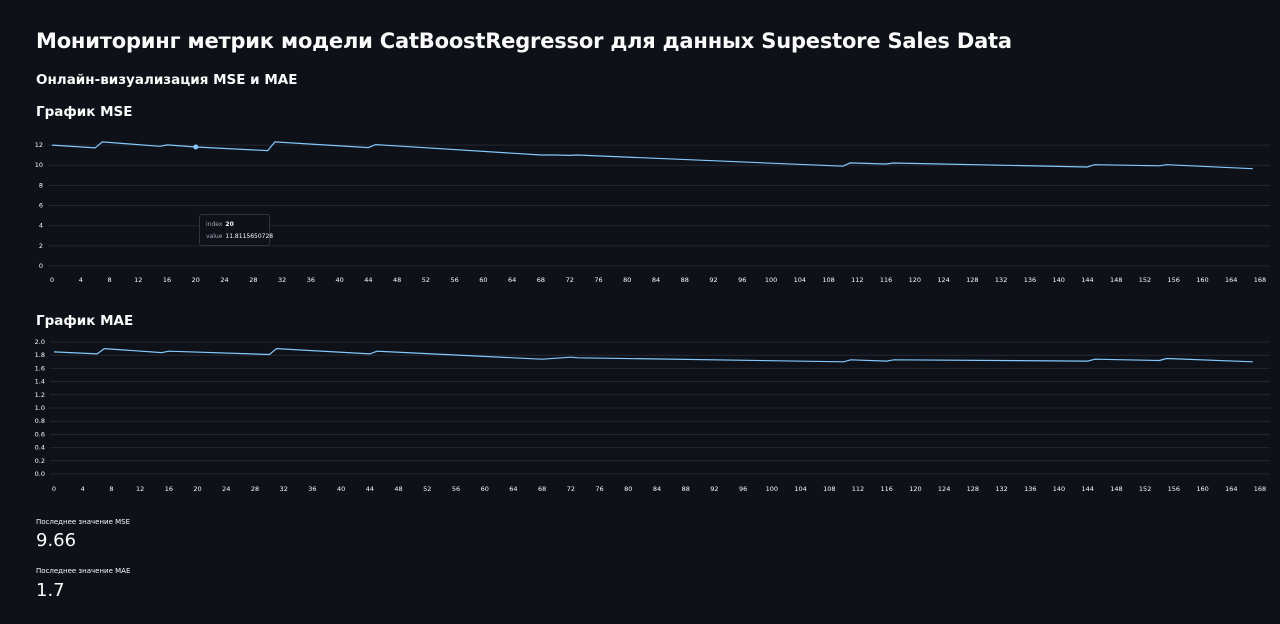  Describe the element at coordinates (40, 474) in the screenshot. I see `y-tick-label: 0.0` at that location.